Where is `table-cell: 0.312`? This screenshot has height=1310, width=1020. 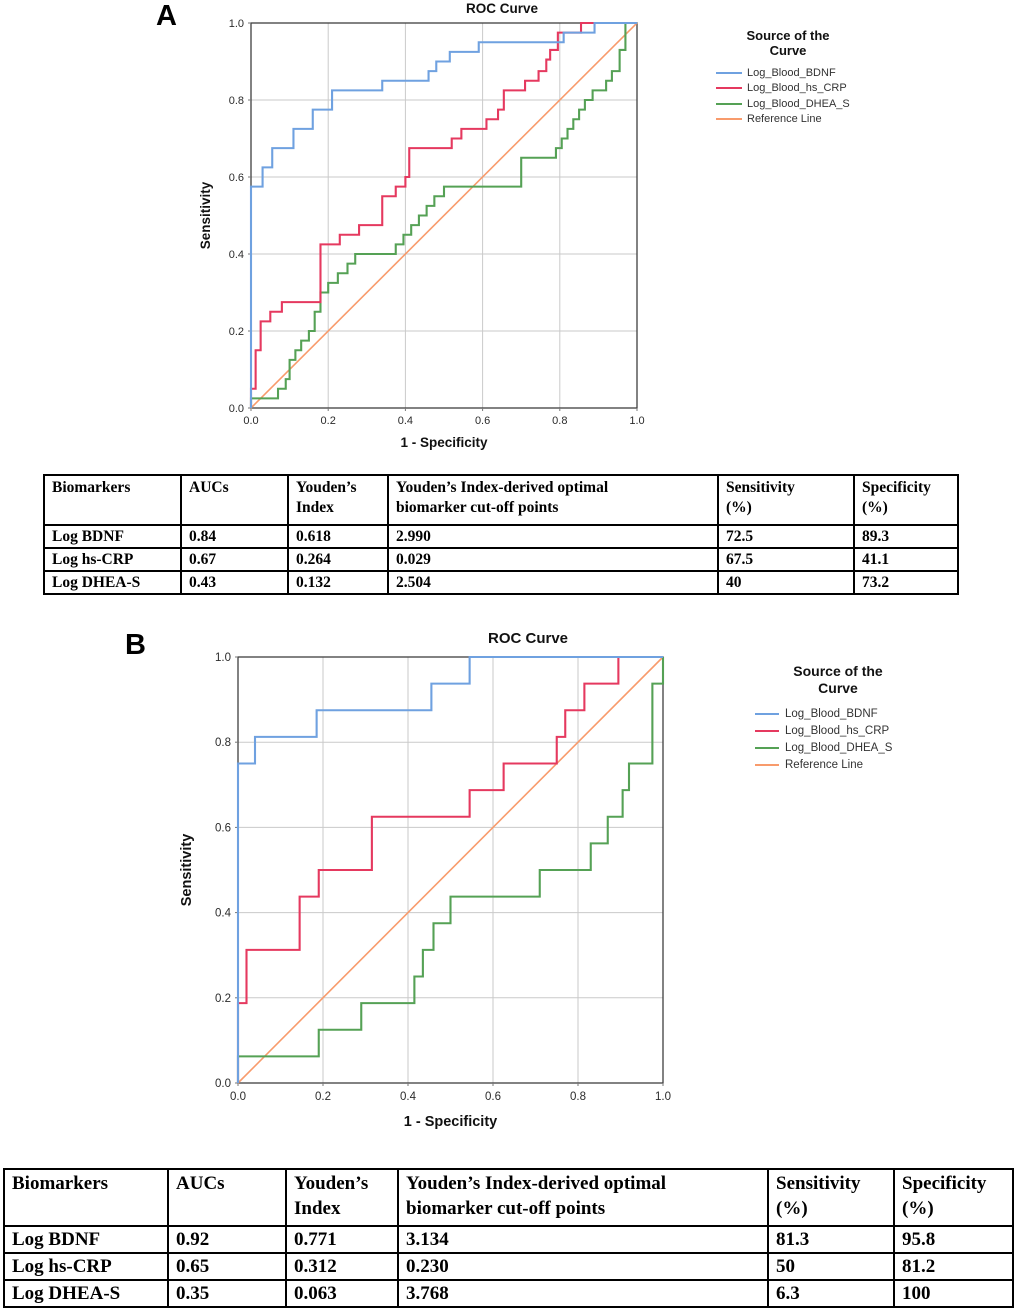 table-cell: 0.312 is located at coordinates (342, 1266).